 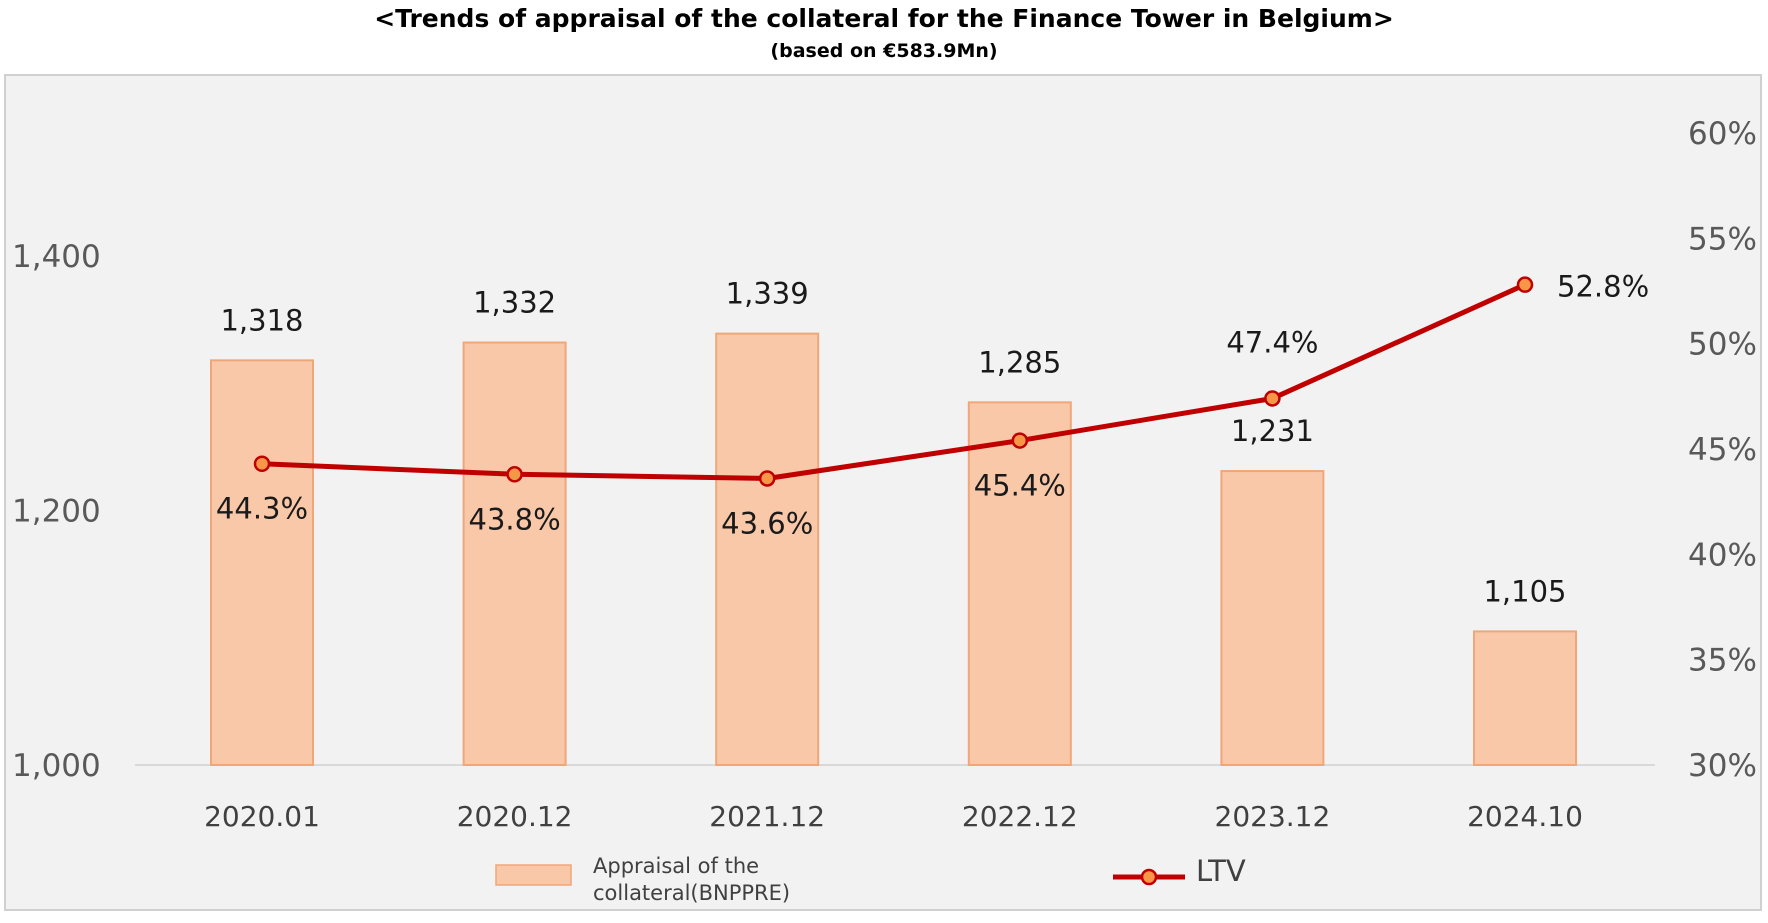 I want to click on left-axis-tick-label: 1,200, so click(x=56, y=512).